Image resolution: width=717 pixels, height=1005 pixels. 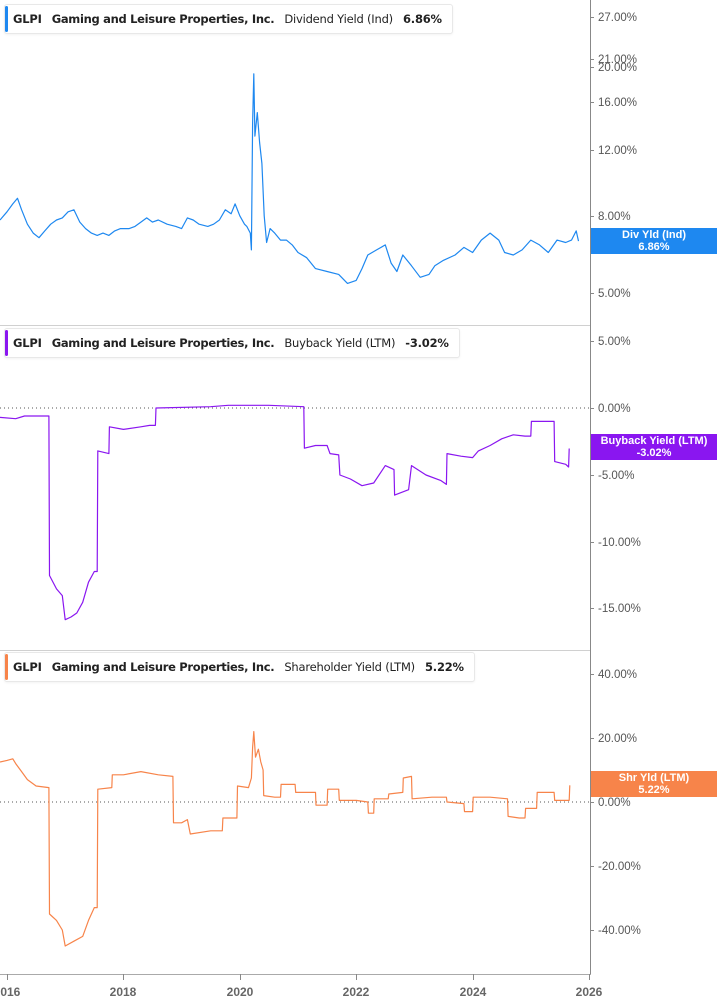 I want to click on y-tick-label: -15.00%, so click(x=619, y=609).